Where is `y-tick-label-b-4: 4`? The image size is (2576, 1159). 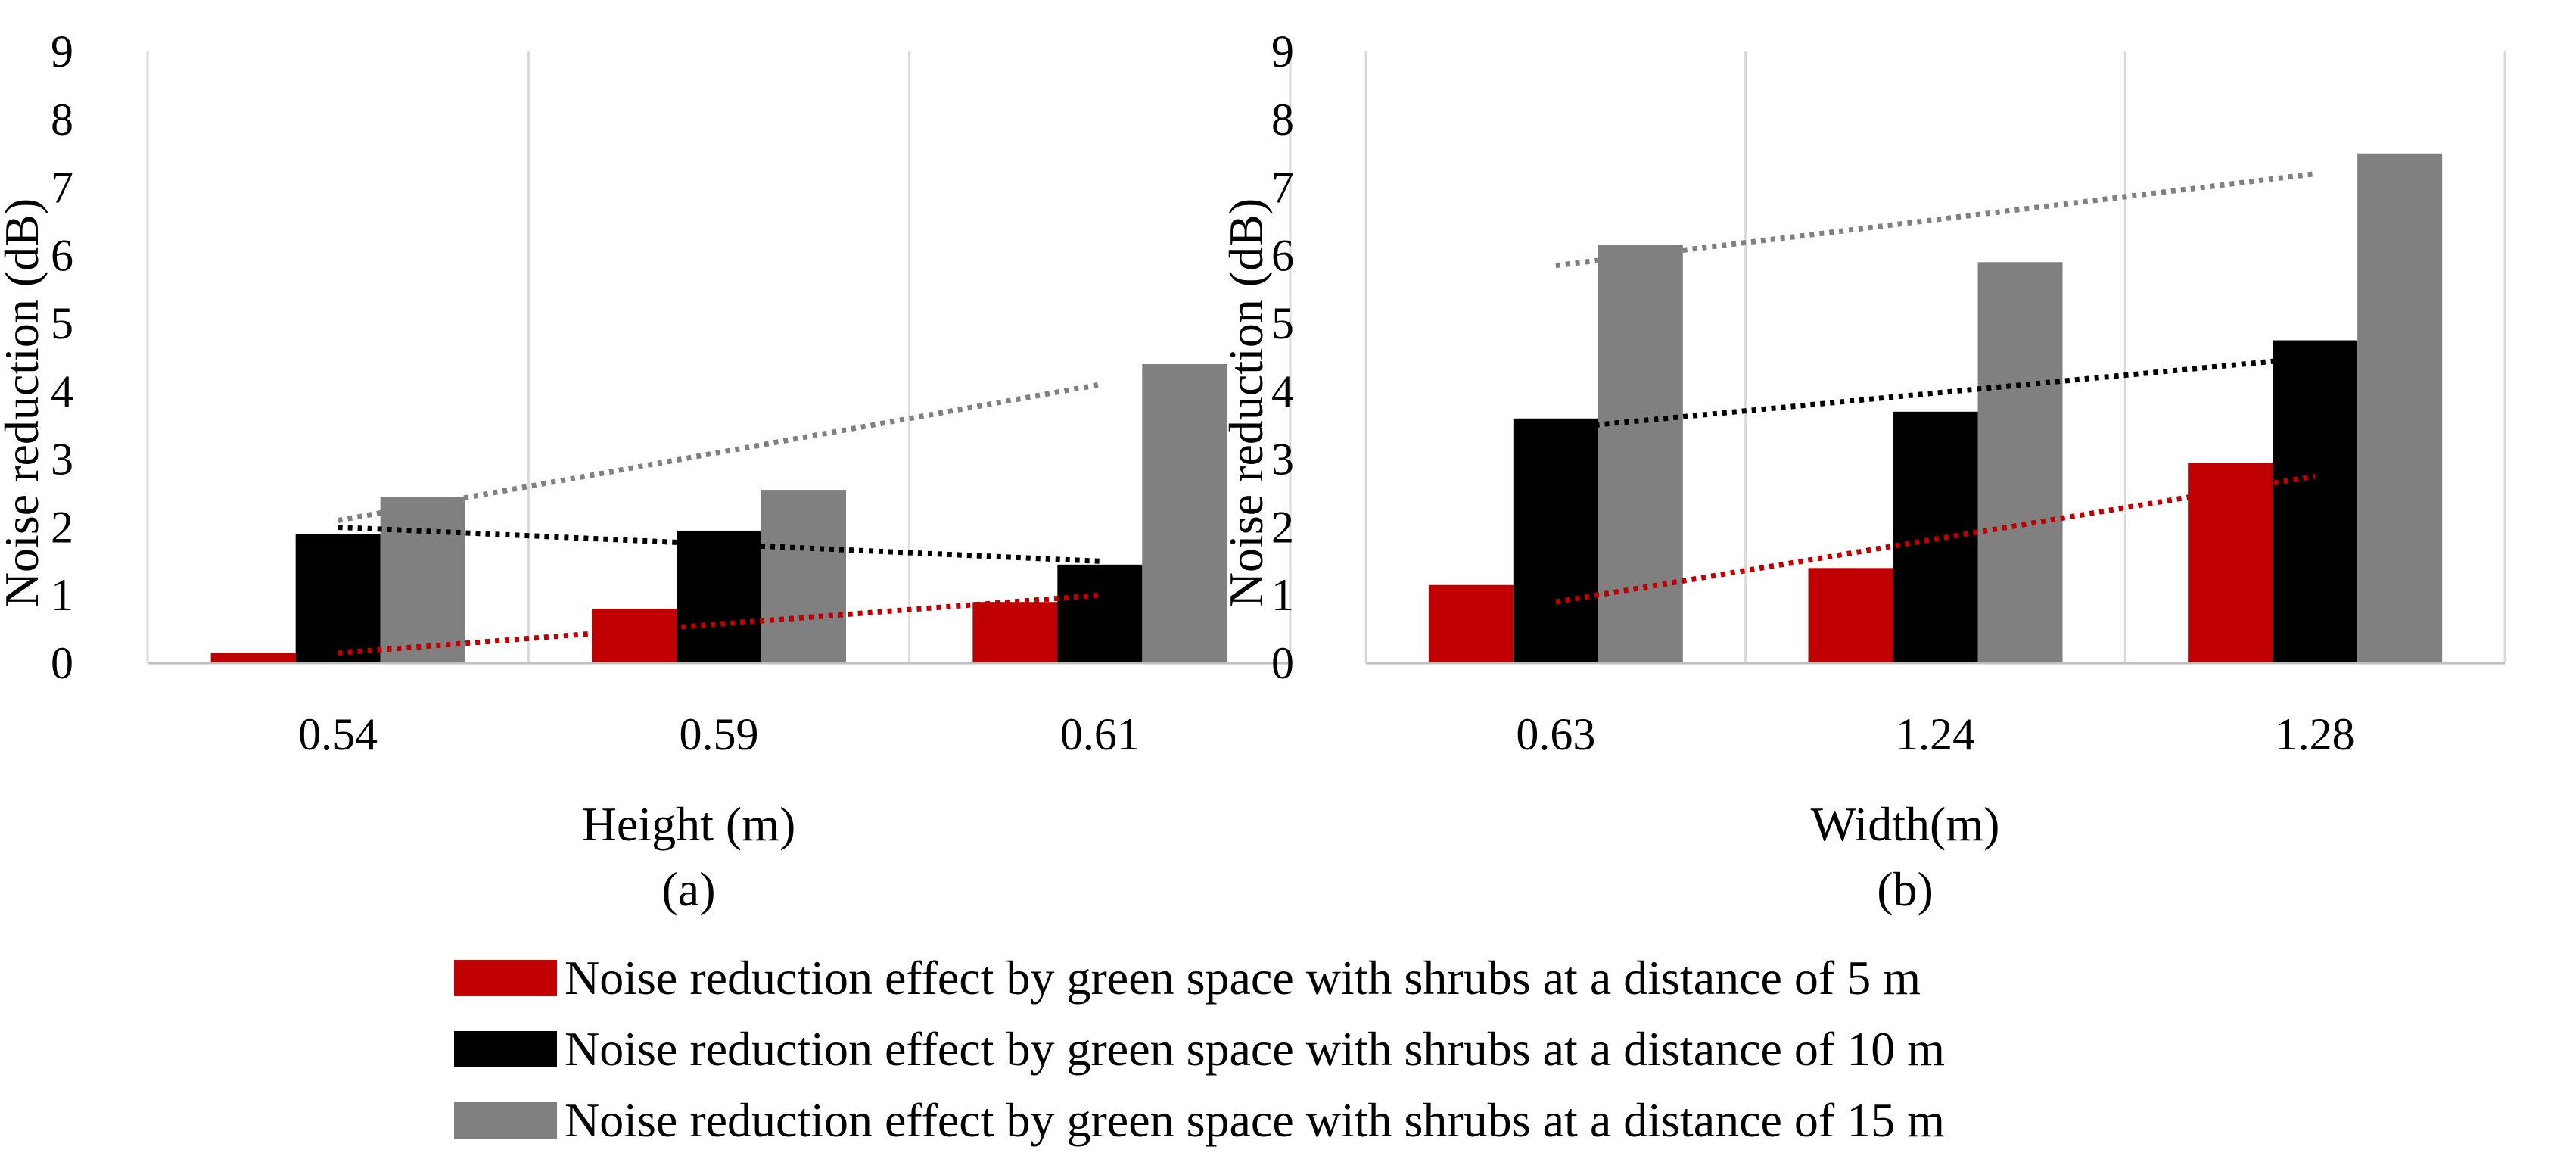 y-tick-label-b-4: 4 is located at coordinates (1282, 391).